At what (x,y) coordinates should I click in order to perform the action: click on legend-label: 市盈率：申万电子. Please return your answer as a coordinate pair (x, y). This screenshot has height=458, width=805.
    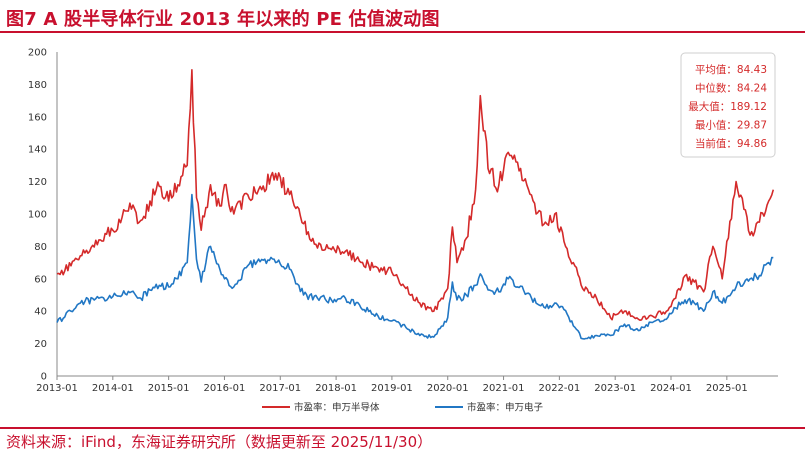
    Looking at the image, I should click on (505, 408).